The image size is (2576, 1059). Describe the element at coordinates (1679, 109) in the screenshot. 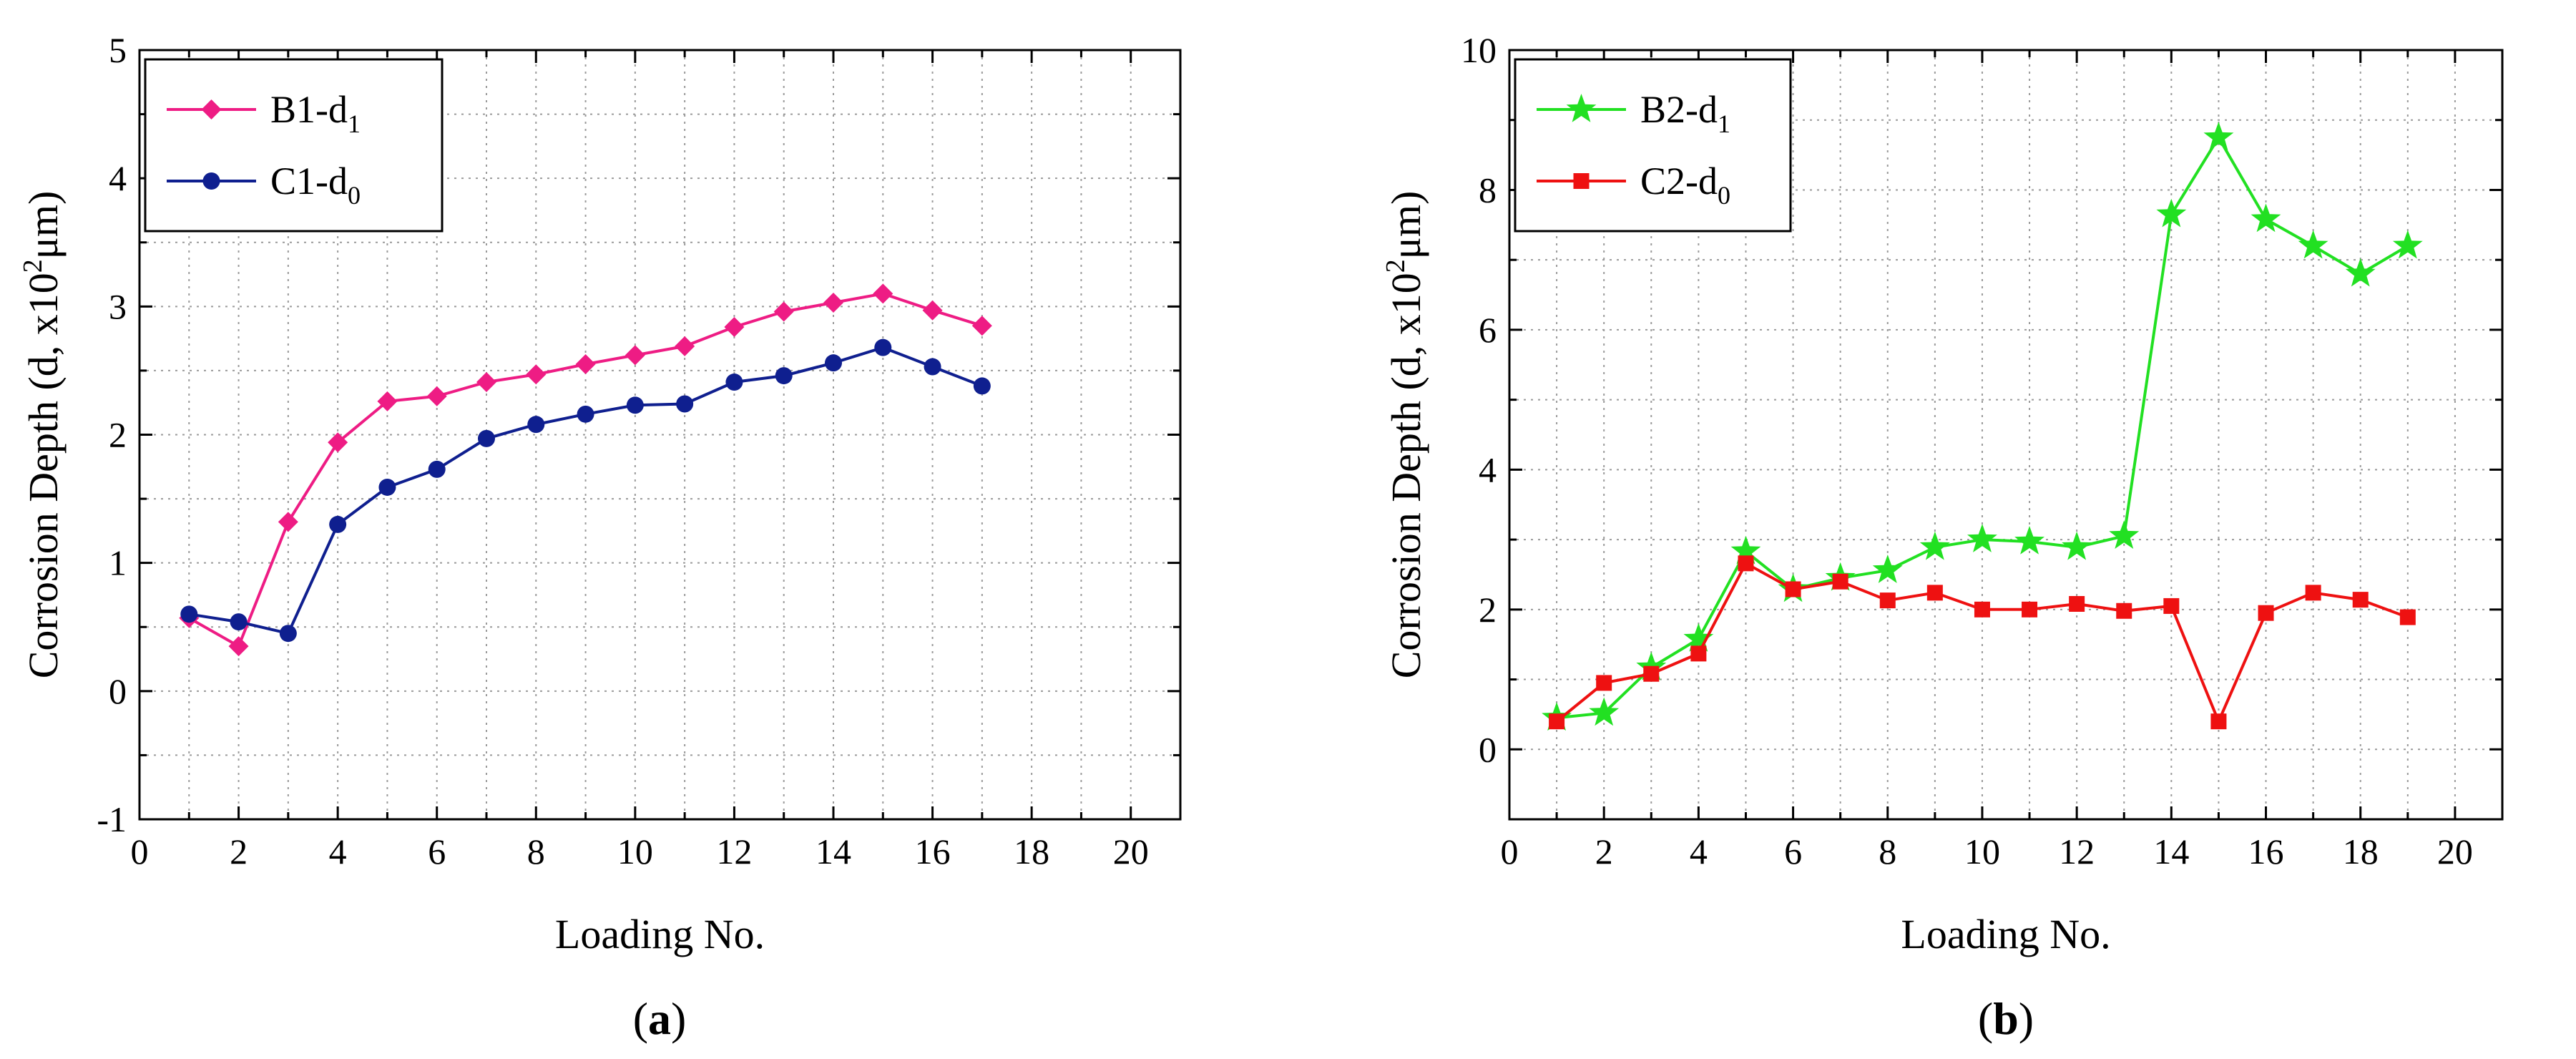

I see `legend-label-main: B2-d` at that location.